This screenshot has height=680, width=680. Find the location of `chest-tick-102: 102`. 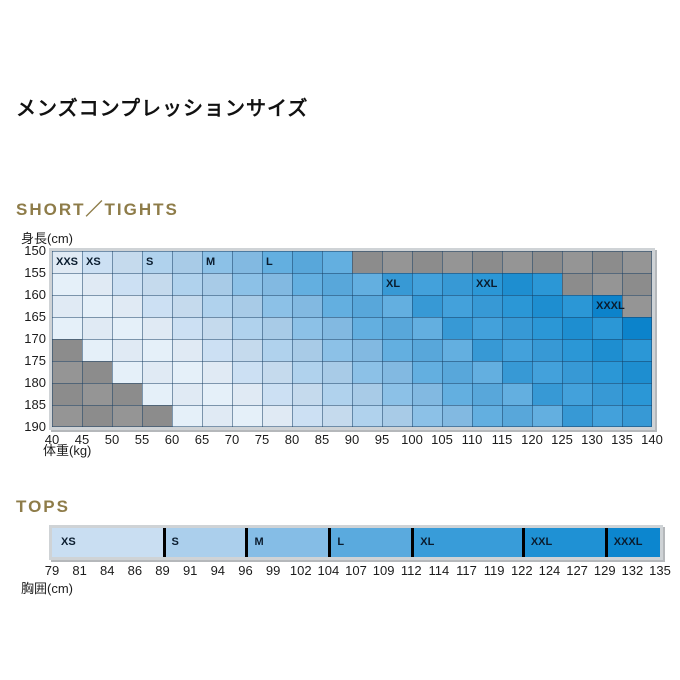

chest-tick-102: 102 is located at coordinates (300, 570).